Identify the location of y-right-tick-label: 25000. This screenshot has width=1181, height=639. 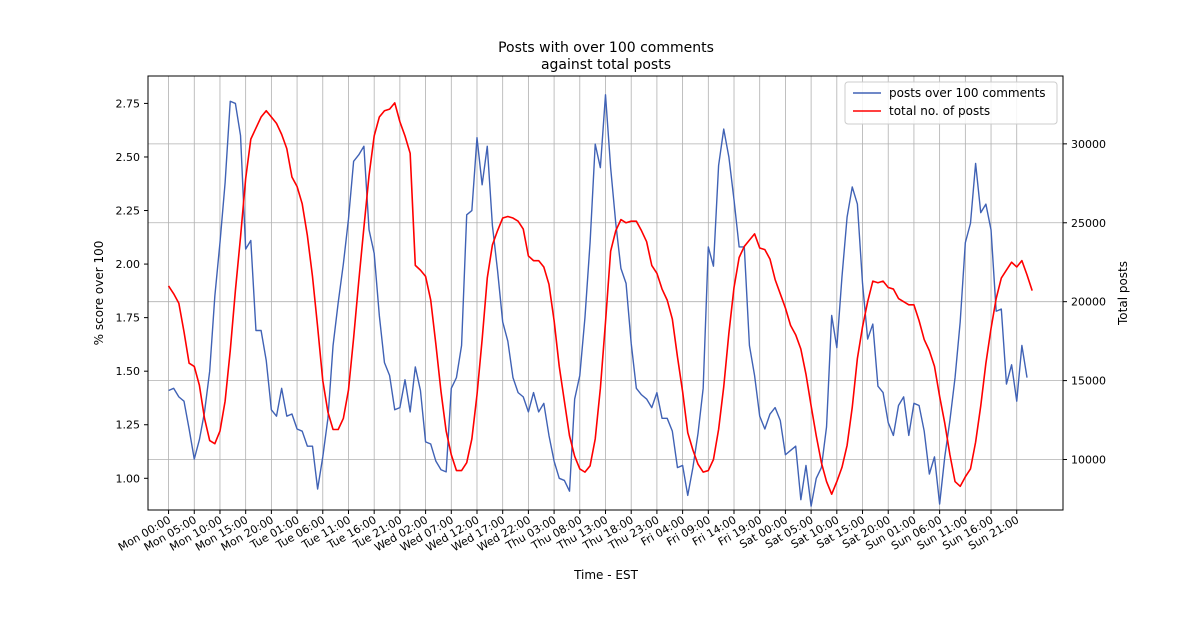
(1088, 223).